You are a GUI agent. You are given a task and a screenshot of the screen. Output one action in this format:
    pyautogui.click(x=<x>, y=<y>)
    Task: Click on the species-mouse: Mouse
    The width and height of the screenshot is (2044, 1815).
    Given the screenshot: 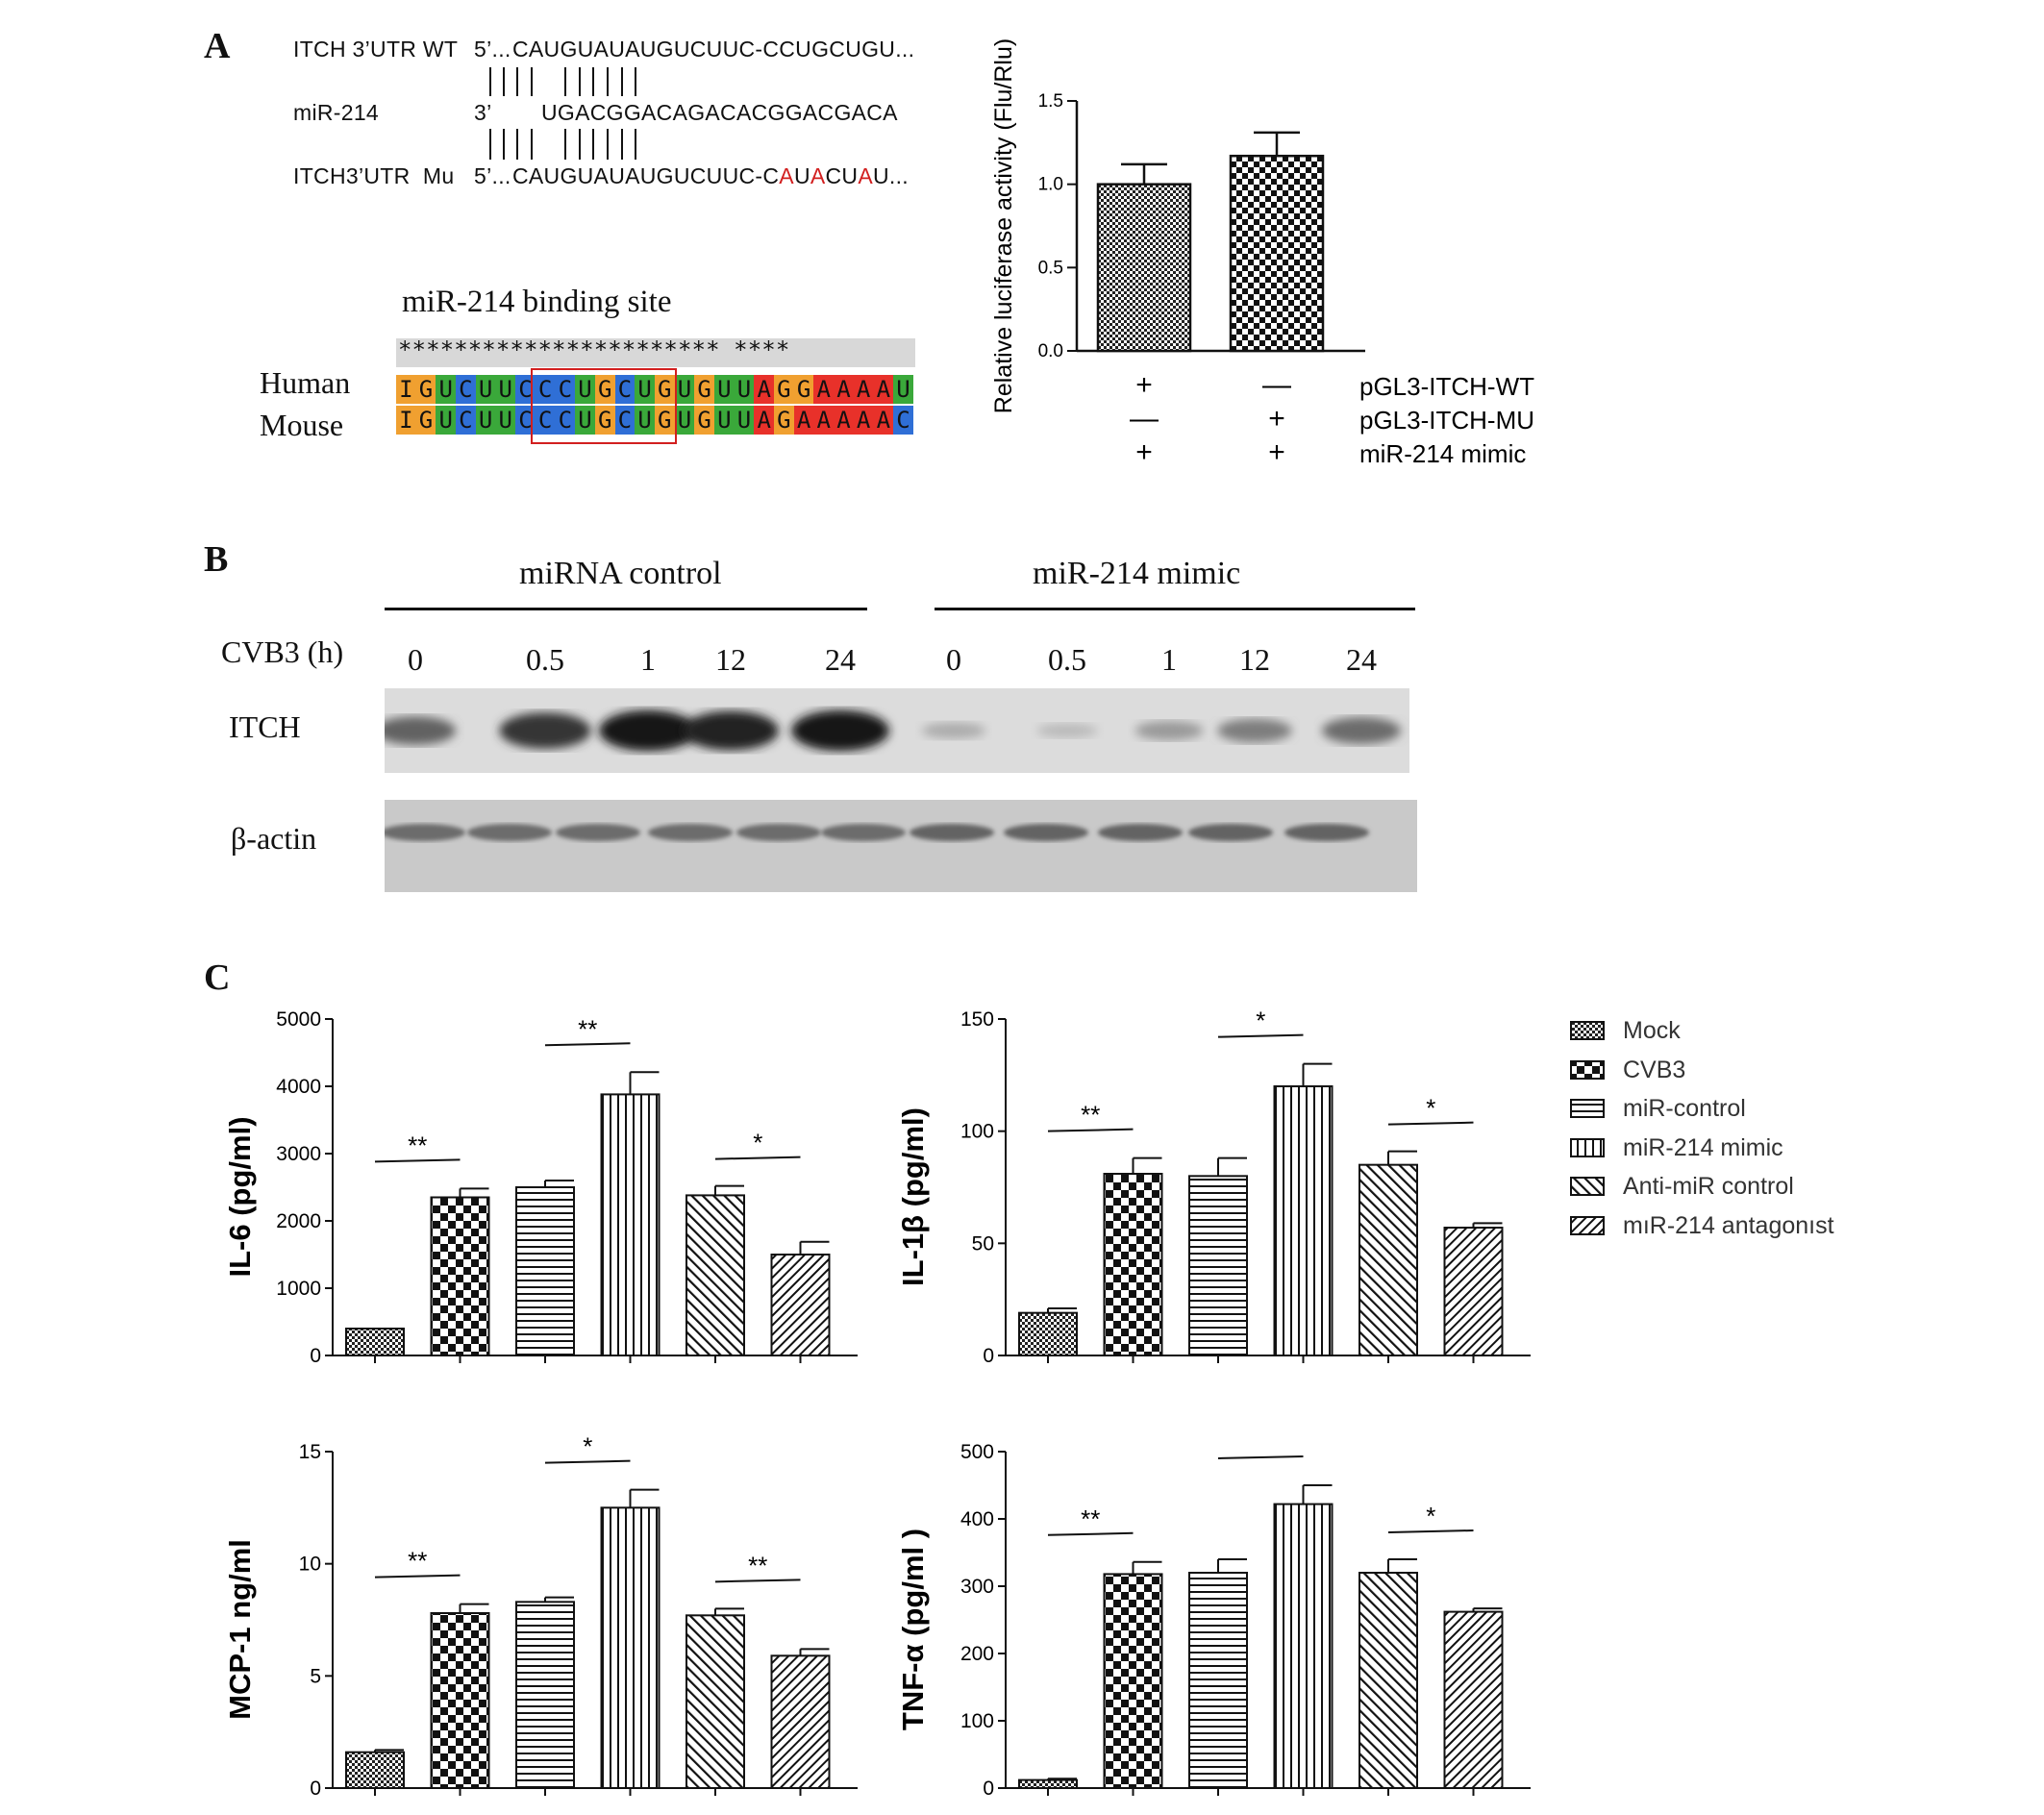 What is the action you would take?
    pyautogui.click(x=302, y=425)
    